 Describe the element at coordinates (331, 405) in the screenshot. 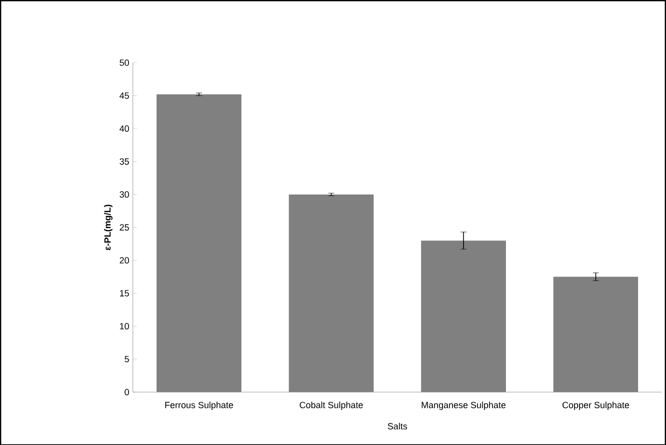

I see `x-tick-label: Cobalt Sulphate` at that location.